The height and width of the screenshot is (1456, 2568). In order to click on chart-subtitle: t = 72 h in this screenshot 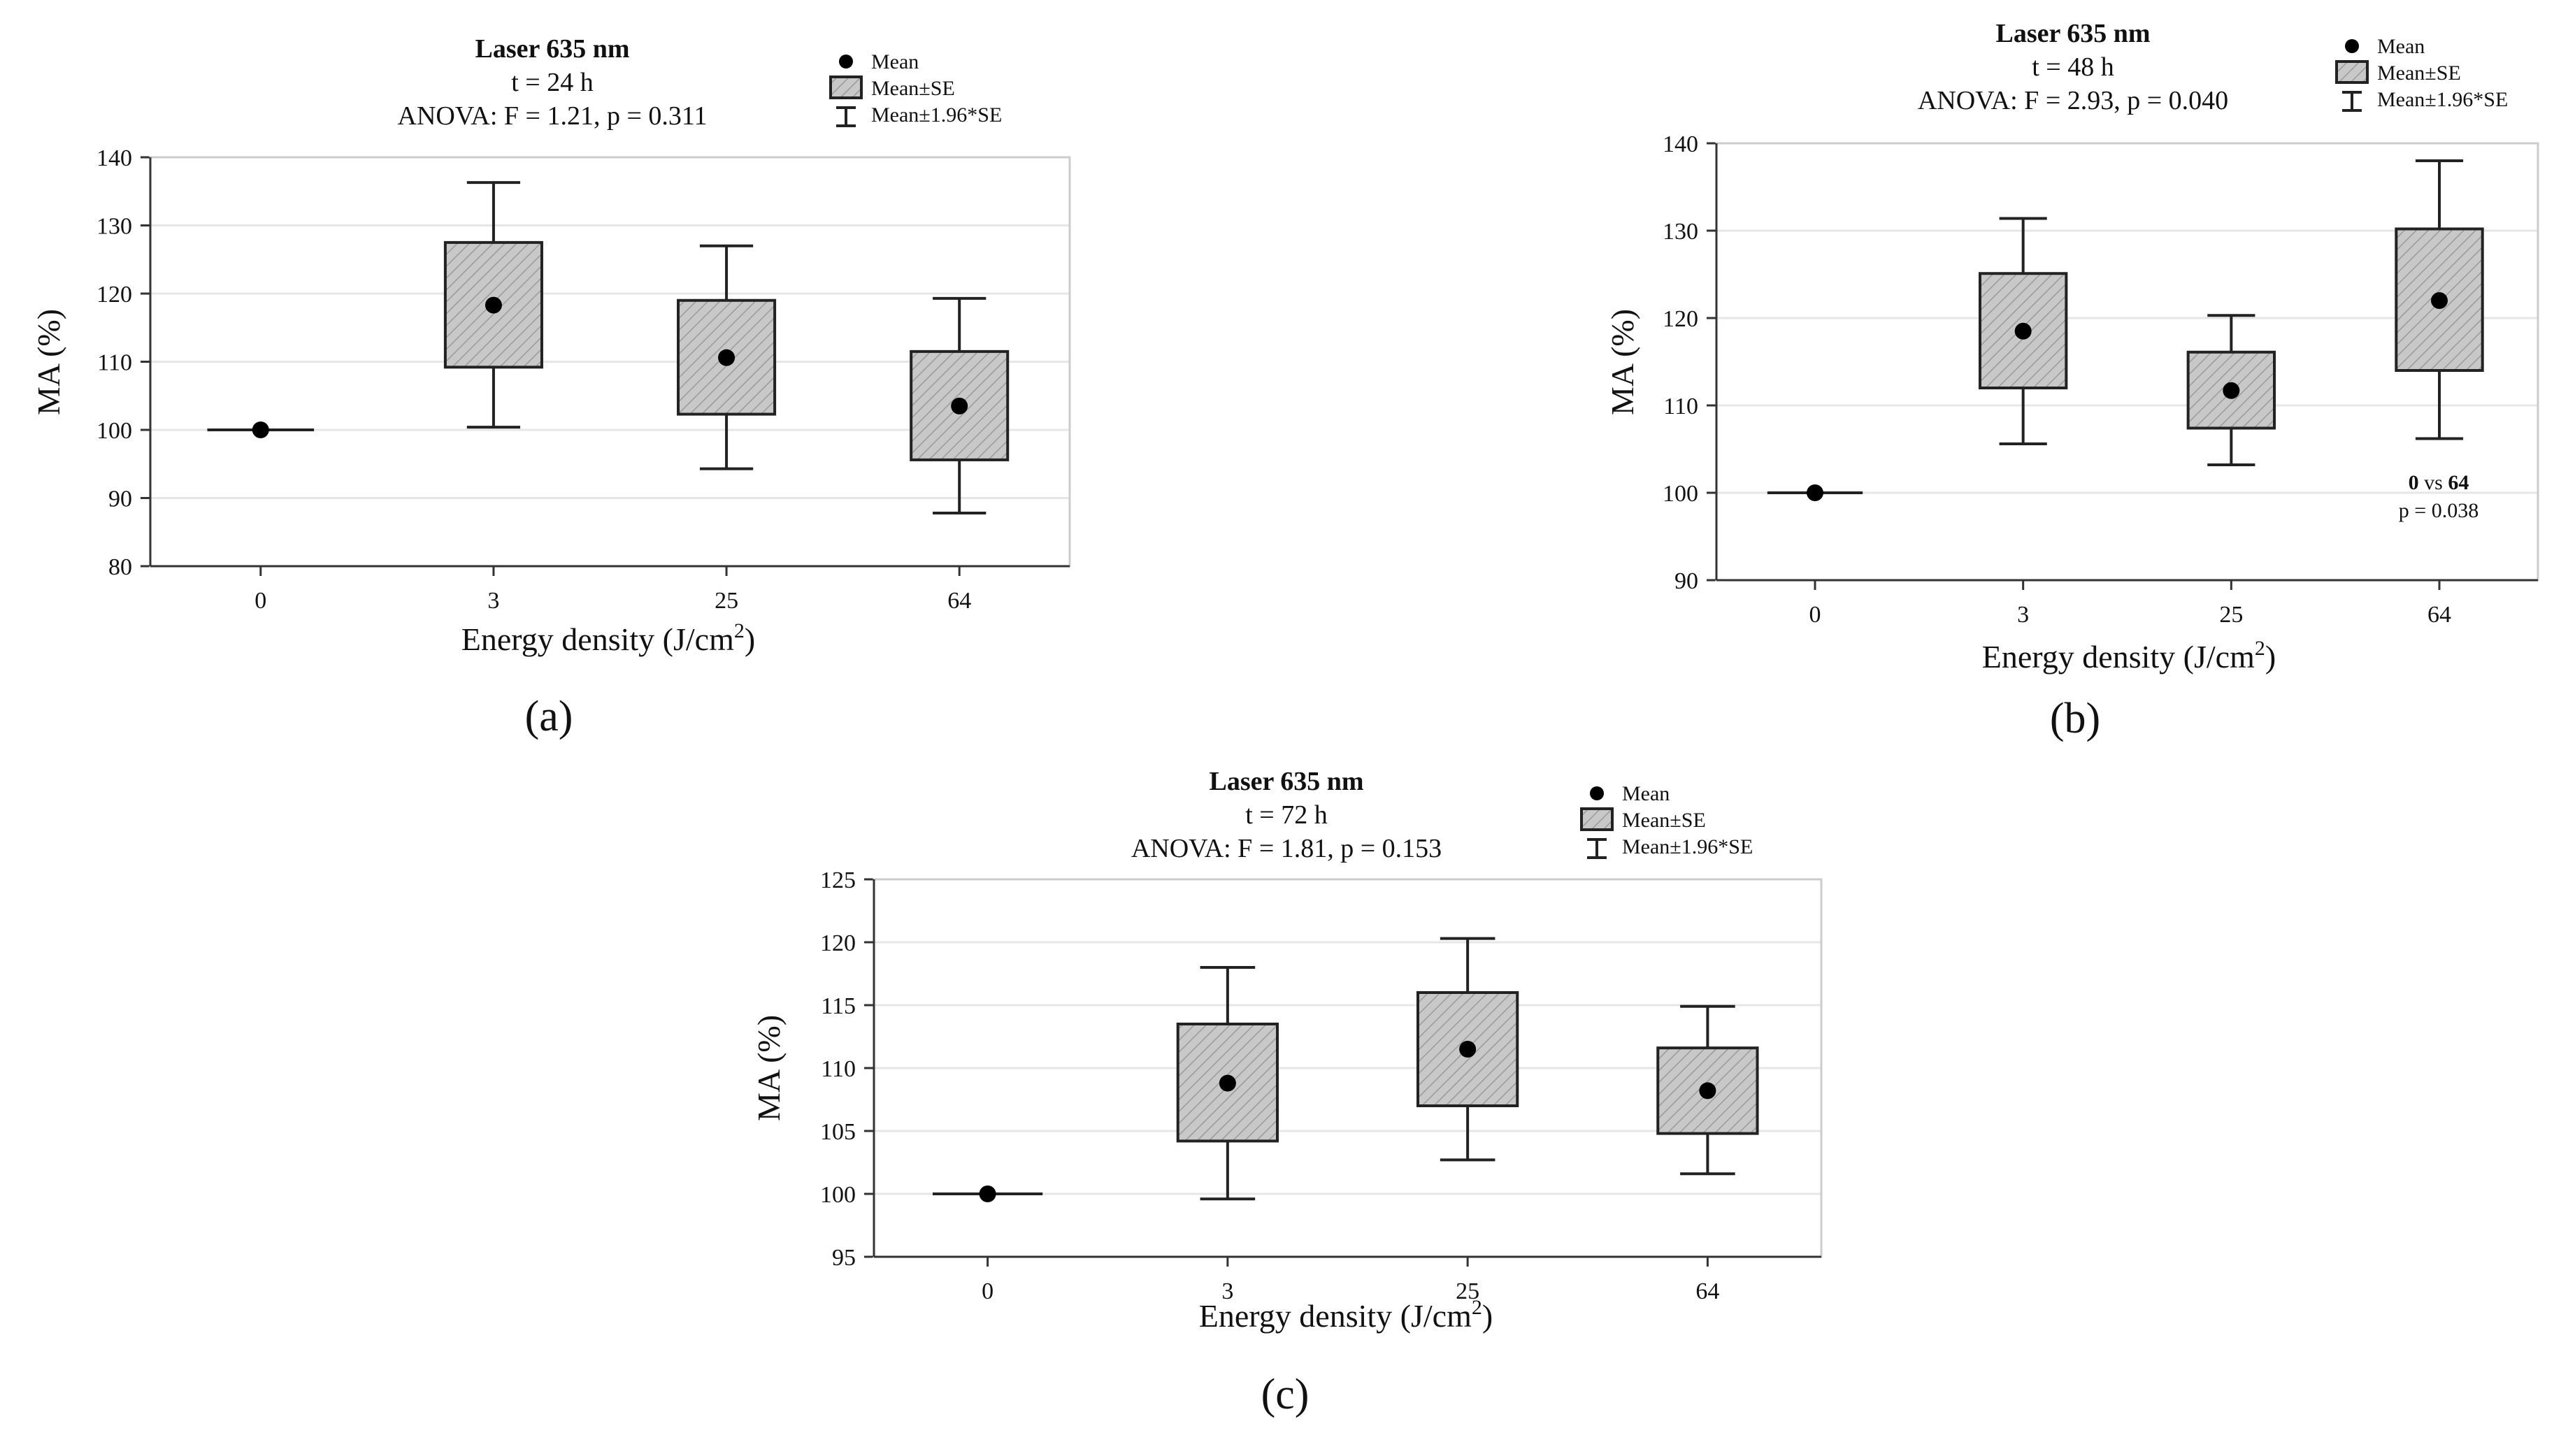, I will do `click(1286, 815)`.